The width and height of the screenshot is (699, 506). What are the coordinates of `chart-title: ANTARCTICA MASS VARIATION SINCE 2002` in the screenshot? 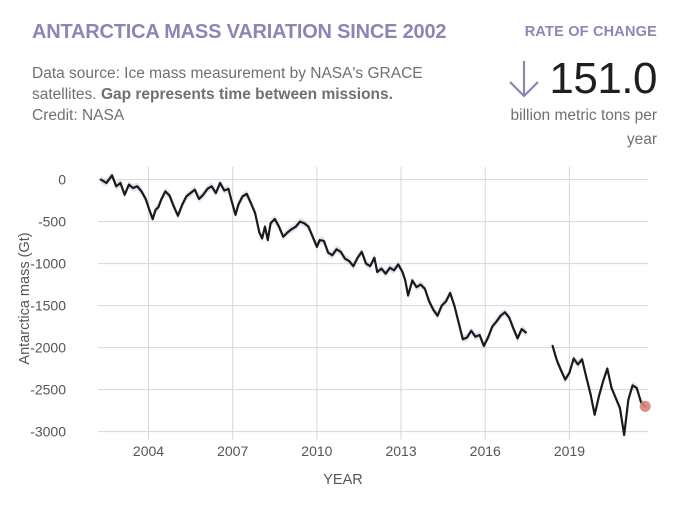 It's located at (239, 32).